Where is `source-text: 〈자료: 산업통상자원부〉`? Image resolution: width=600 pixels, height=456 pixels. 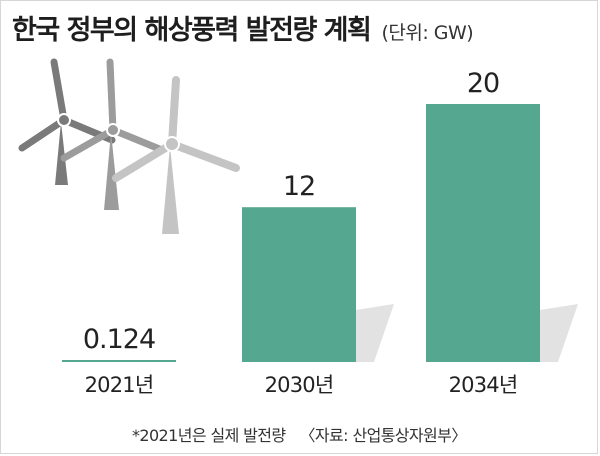 source-text: 〈자료: 산업통상자원부〉 is located at coordinates (383, 435).